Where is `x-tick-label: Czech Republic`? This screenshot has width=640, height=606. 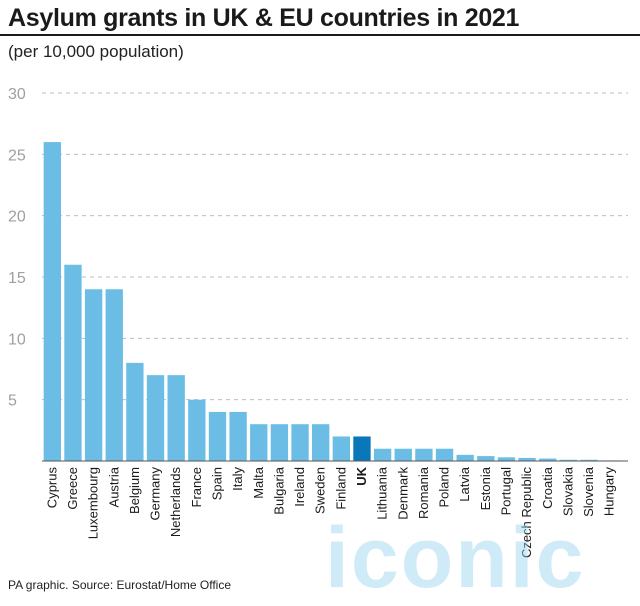
x-tick-label: Czech Republic is located at coordinates (526, 513).